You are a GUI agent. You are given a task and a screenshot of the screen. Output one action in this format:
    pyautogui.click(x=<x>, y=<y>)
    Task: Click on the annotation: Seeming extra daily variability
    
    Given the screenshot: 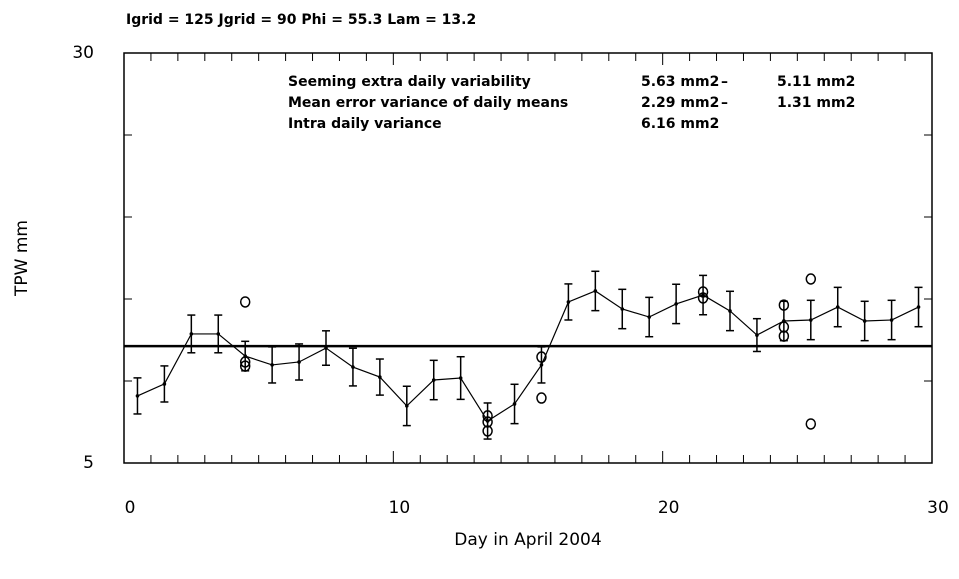 What is the action you would take?
    pyautogui.click(x=409, y=82)
    